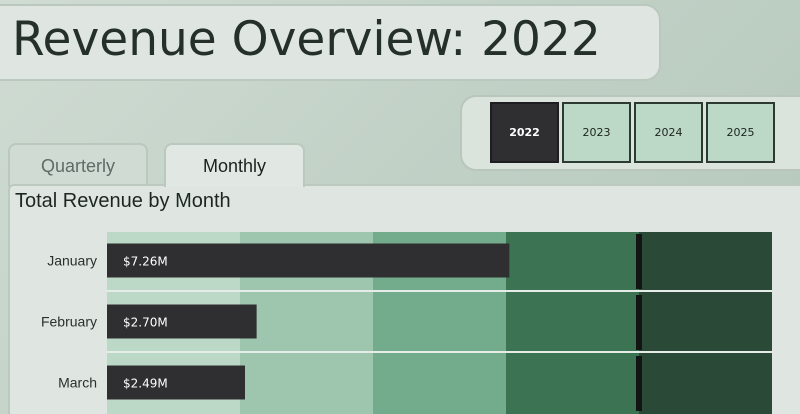 The height and width of the screenshot is (414, 800). Describe the element at coordinates (596, 132) in the screenshot. I see `year-button-2023: 2023` at that location.